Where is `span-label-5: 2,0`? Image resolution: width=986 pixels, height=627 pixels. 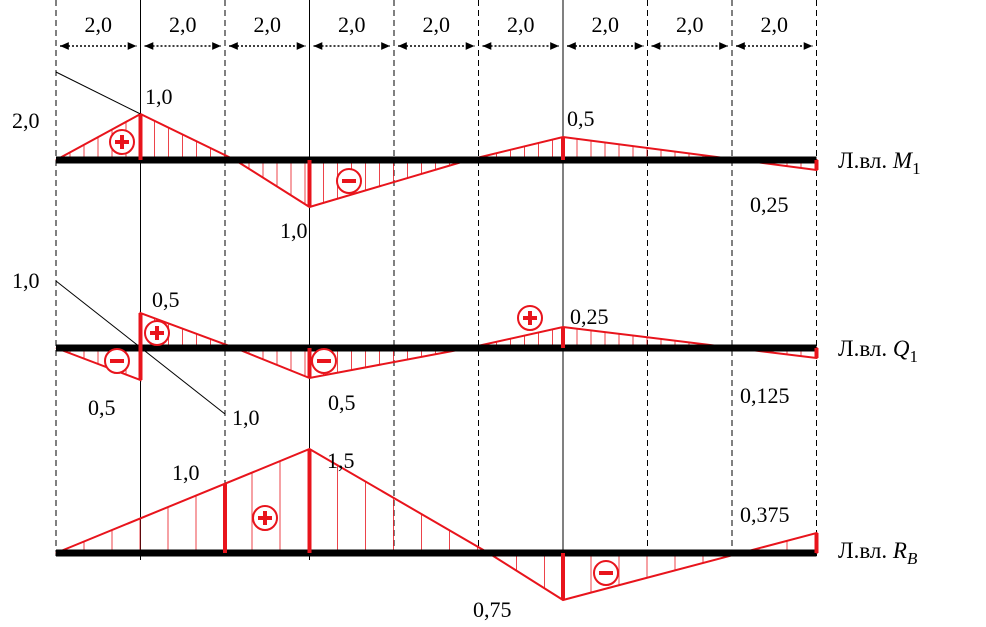 span-label-5: 2,0 is located at coordinates (521, 24).